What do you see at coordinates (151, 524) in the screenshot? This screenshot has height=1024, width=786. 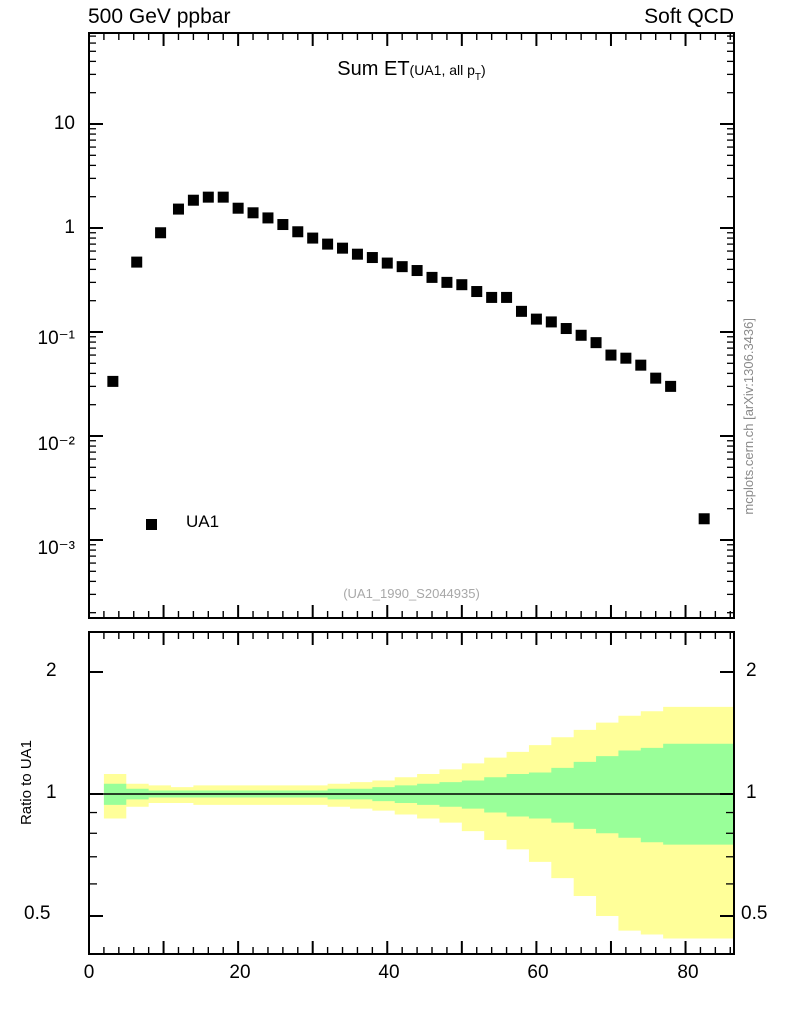 I see `legend-marker-ua1` at bounding box center [151, 524].